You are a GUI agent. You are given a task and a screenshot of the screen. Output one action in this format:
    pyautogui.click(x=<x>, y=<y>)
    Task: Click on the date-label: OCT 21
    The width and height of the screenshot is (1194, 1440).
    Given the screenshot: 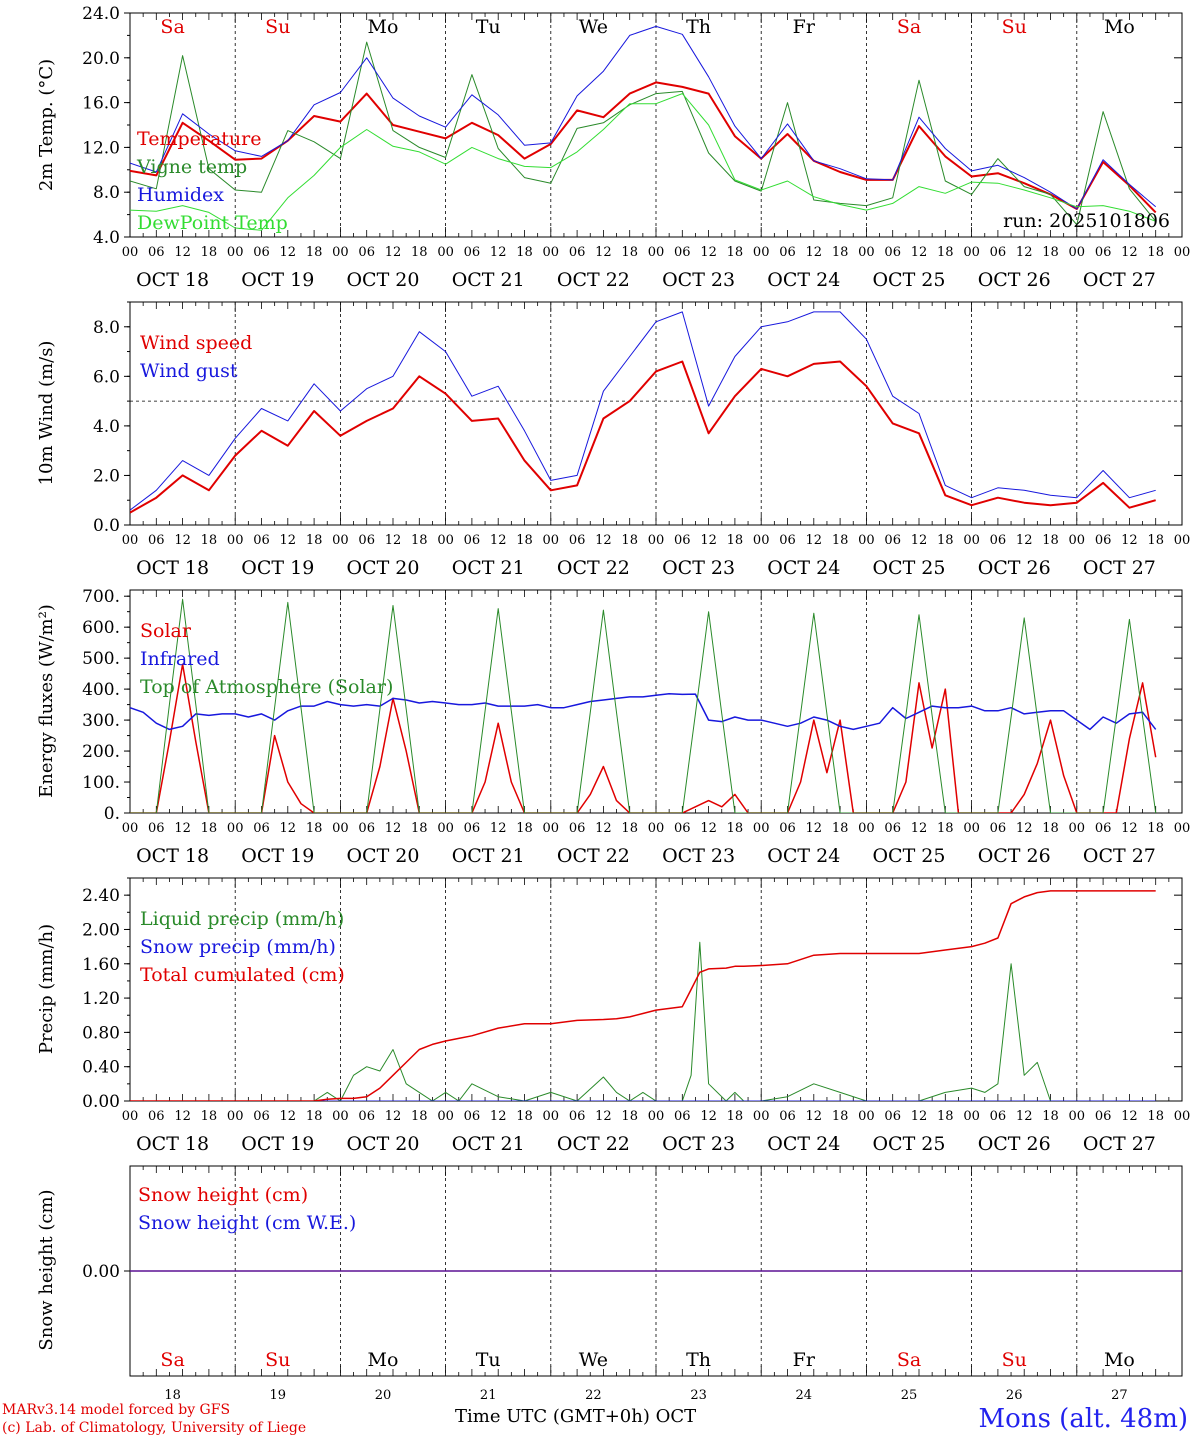 What is the action you would take?
    pyautogui.click(x=488, y=1144)
    